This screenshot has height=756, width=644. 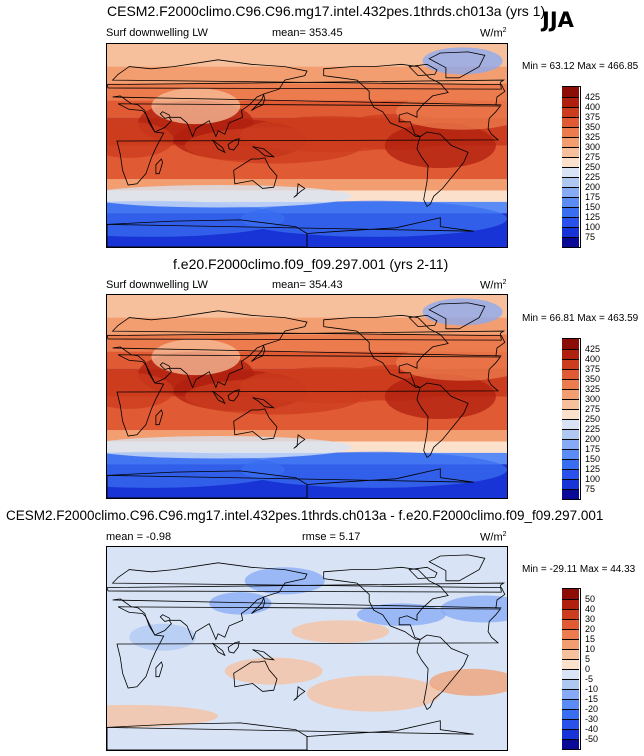 I want to click on colorbar-tick-label: 20, so click(x=590, y=629).